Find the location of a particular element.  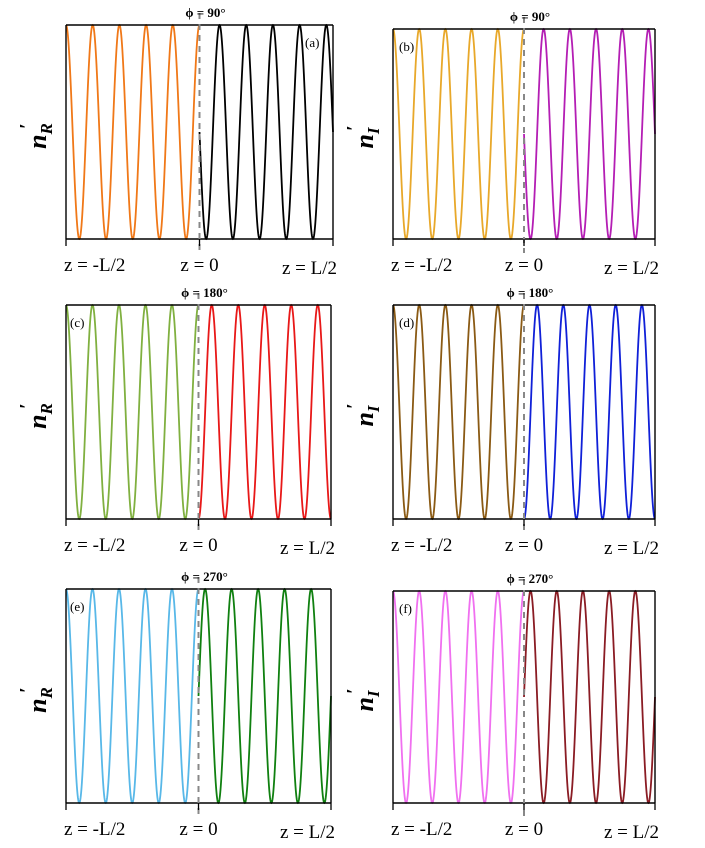

chart-panel-f: z = -L/2 z = 0 z = L/2 ϕ = 270° (f) nI′ is located at coordinates (501, 707).